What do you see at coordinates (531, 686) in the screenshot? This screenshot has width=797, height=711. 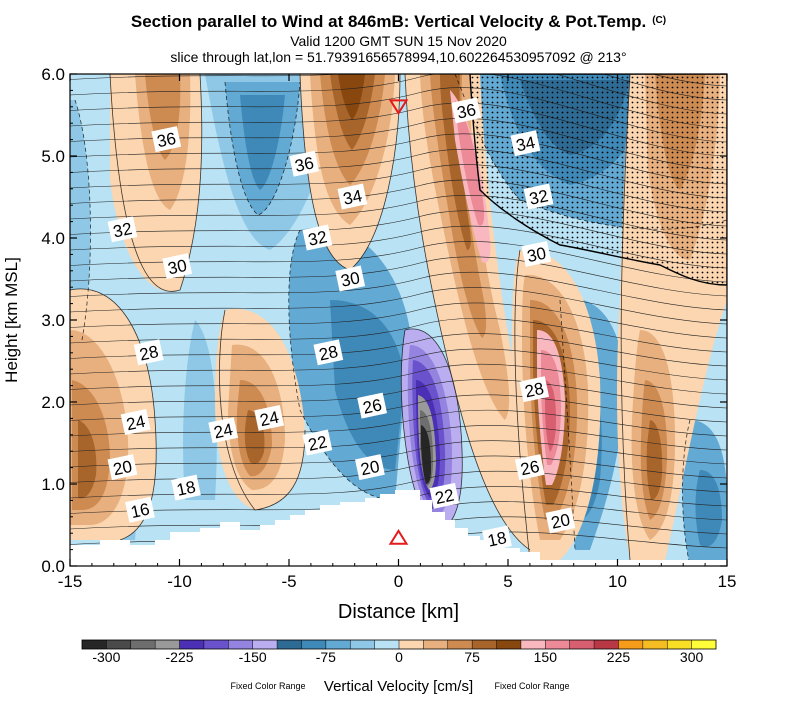 I see `colorbar-note-right: Fixed Color Range` at bounding box center [531, 686].